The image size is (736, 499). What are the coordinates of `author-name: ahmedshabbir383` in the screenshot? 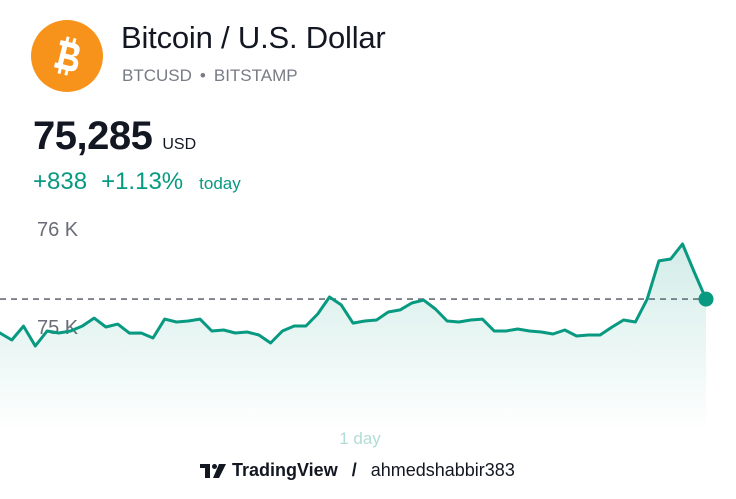 It's located at (442, 470).